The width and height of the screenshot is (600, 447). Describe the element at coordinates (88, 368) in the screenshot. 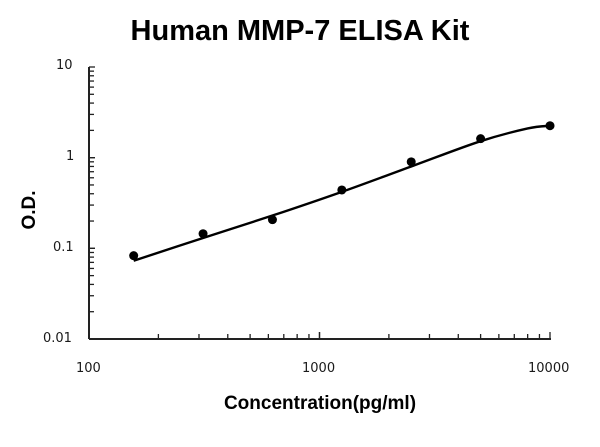

I see `x-tick-label: 100` at that location.